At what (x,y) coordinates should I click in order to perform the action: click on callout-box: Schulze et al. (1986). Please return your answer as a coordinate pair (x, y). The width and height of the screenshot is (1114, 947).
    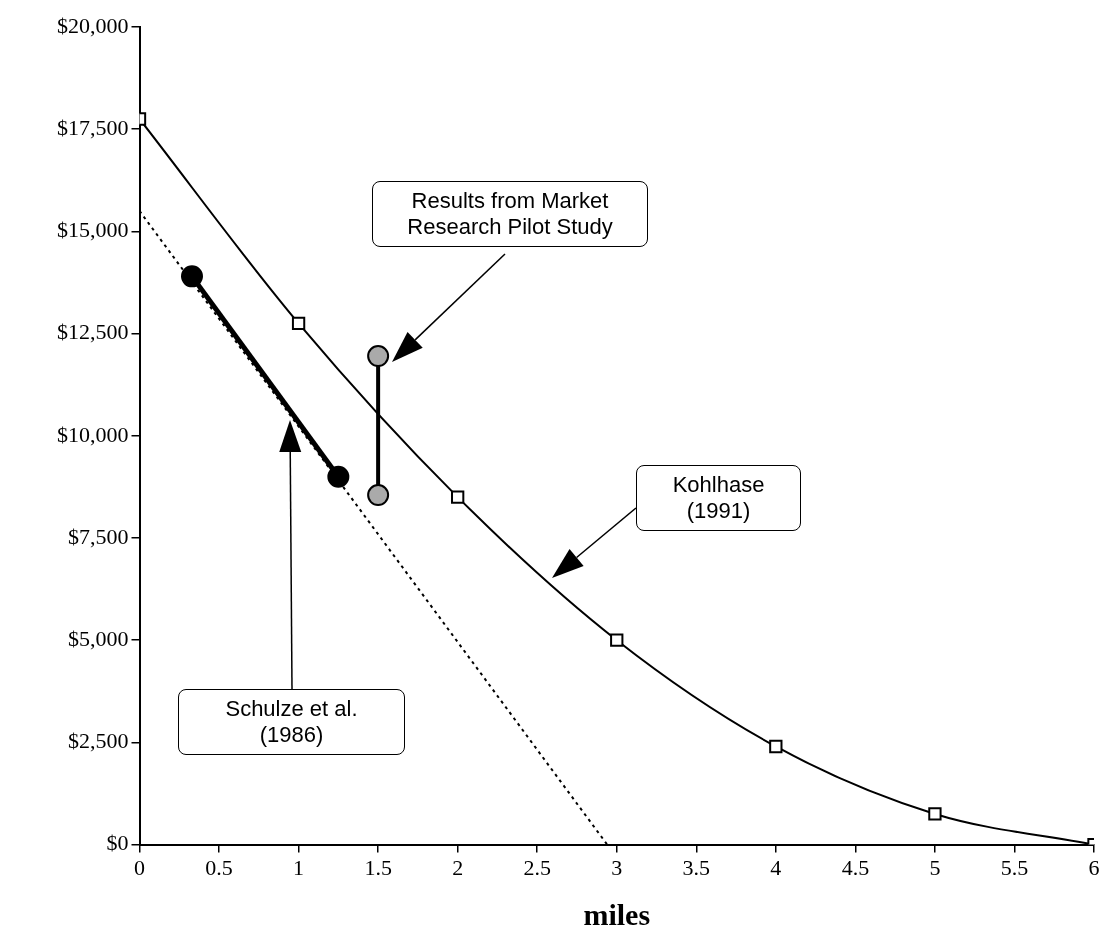
    Looking at the image, I should click on (291, 722).